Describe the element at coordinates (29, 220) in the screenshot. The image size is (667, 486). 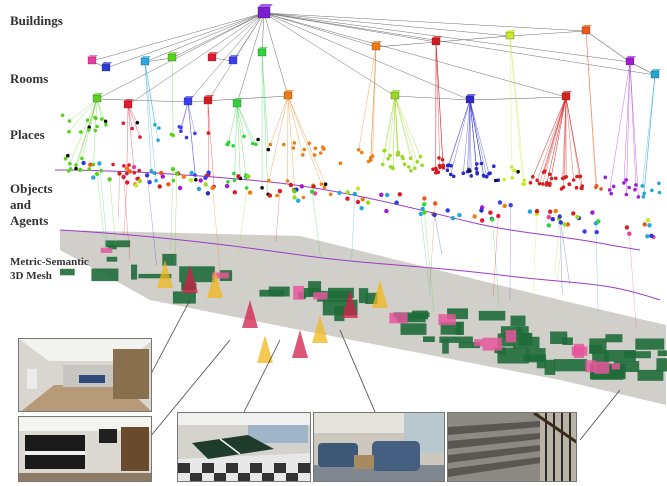
I see `label-objects-line3: Agents` at that location.